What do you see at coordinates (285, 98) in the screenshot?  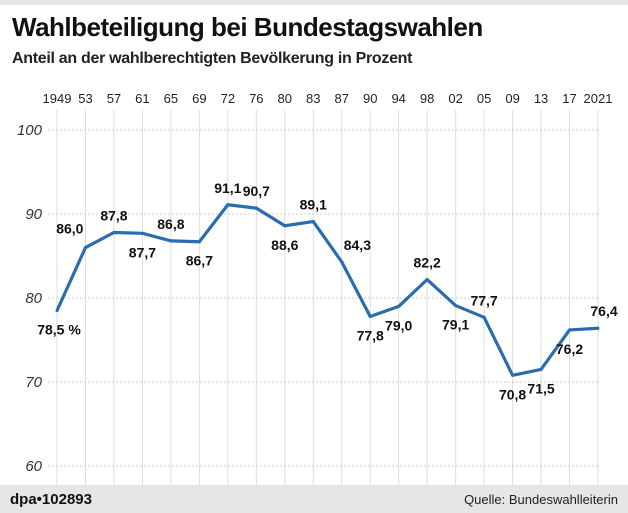 I see `x-tick-label: 80` at bounding box center [285, 98].